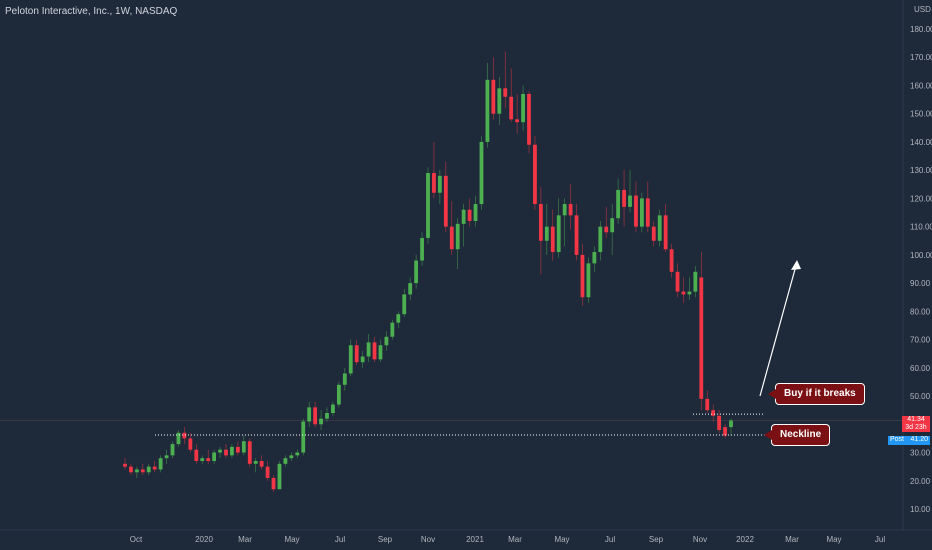  What do you see at coordinates (920, 481) in the screenshot?
I see `y-tick-label: 20.00` at bounding box center [920, 481].